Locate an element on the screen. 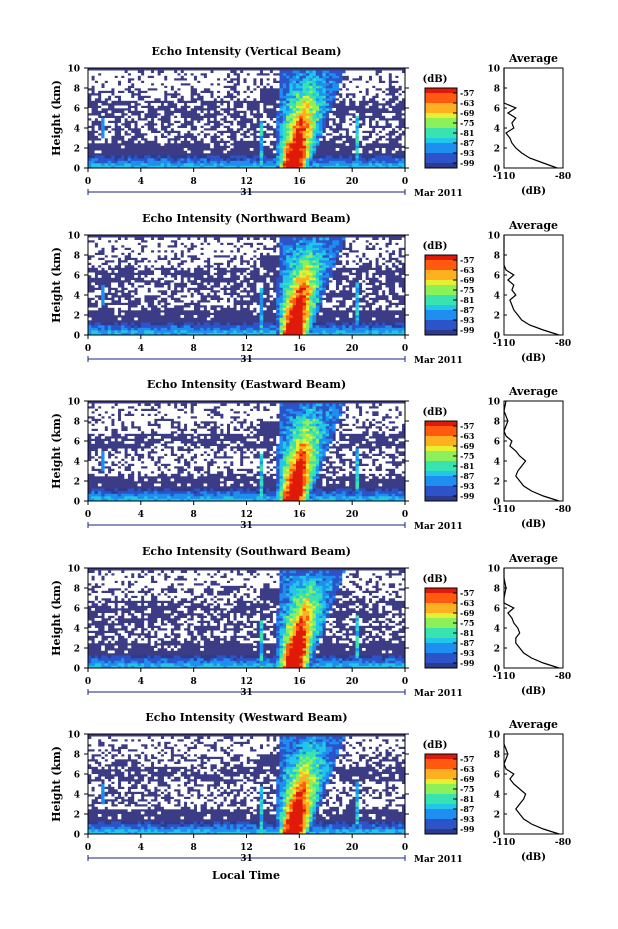 The image size is (618, 929). colorbar-swatch is located at coordinates (441, 263).